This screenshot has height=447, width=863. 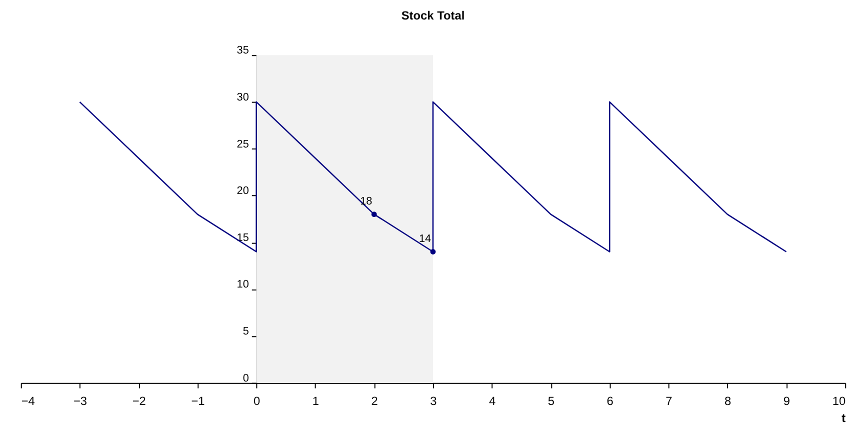 What do you see at coordinates (28, 401) in the screenshot?
I see `x-tick-label: −4` at bounding box center [28, 401].